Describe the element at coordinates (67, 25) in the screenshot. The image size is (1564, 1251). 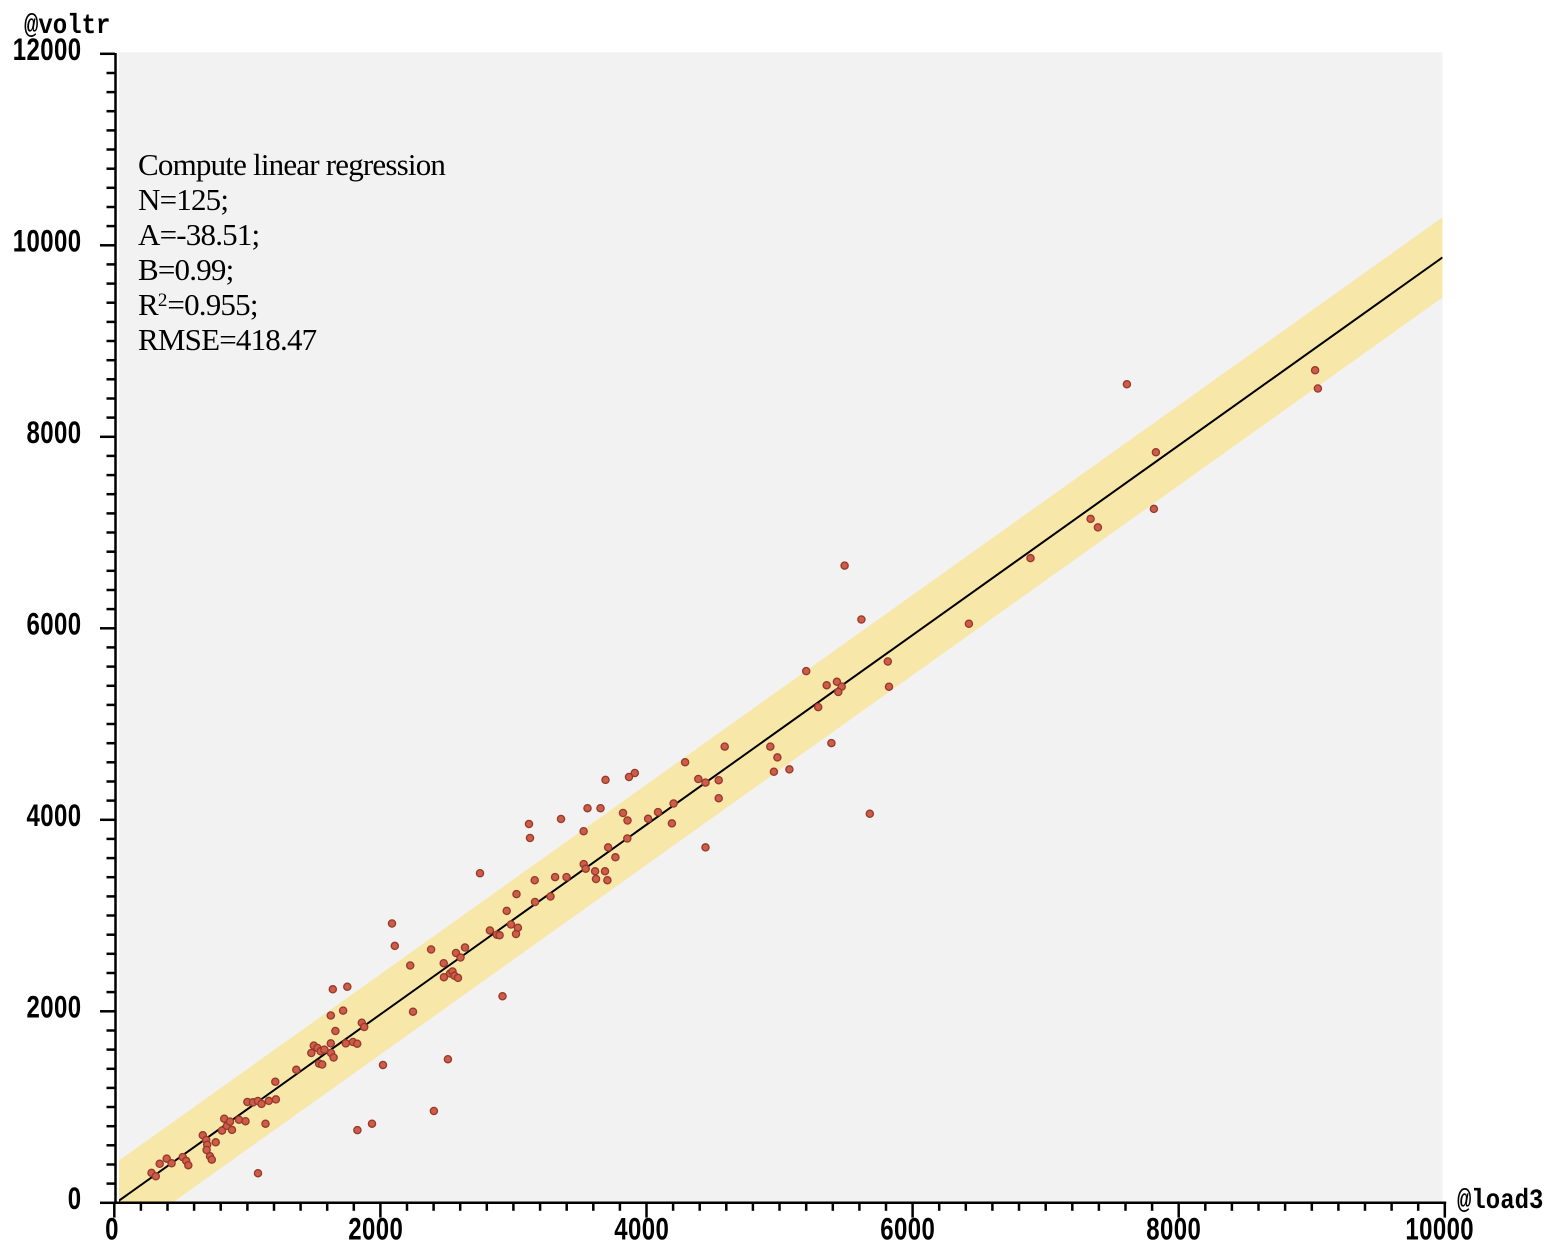
I see `svg-text: @voltr` at that location.